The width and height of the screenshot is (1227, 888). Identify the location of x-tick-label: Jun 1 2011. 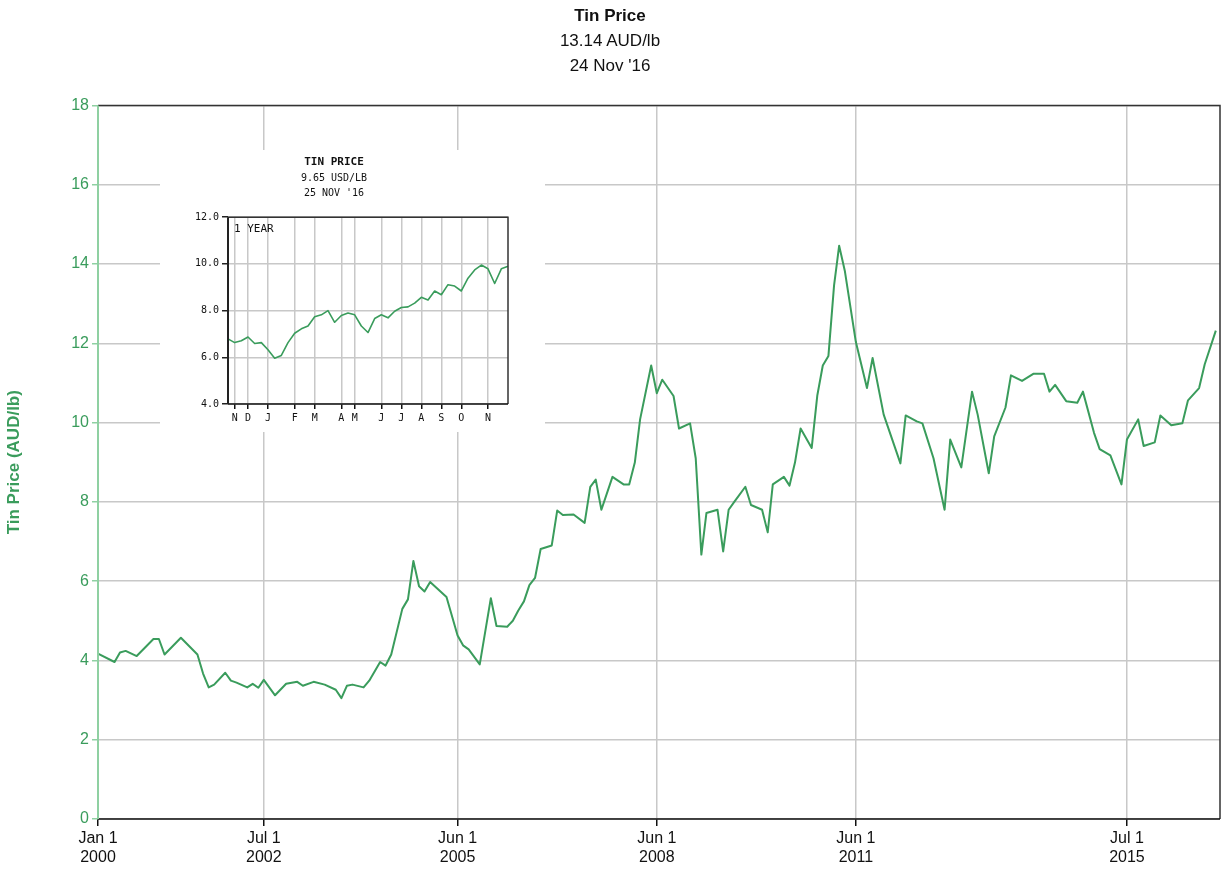
(856, 847).